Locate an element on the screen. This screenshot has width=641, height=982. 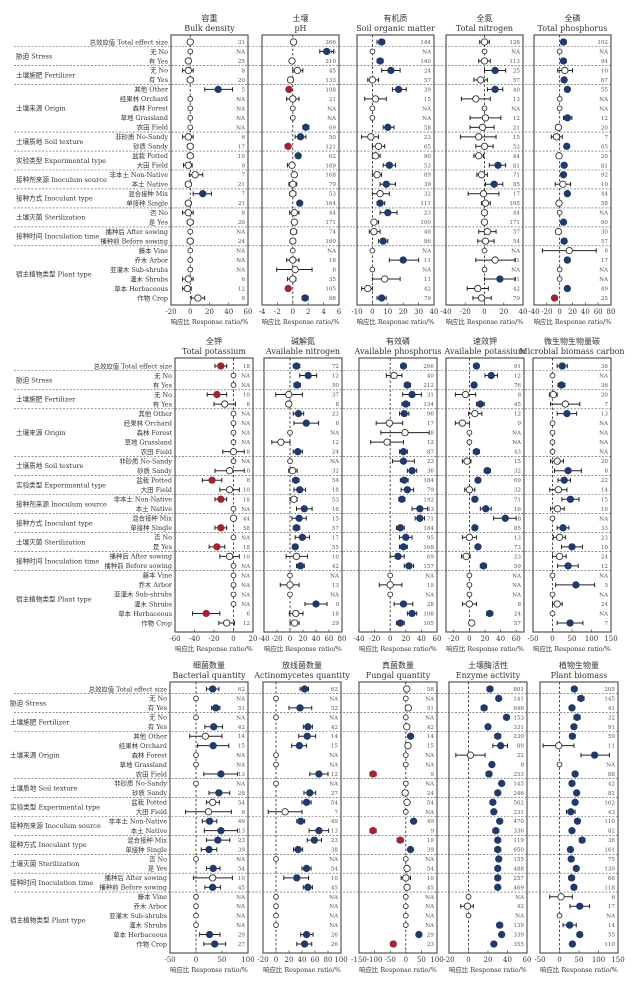
sample-size-label: 133 is located at coordinates (330, 81).